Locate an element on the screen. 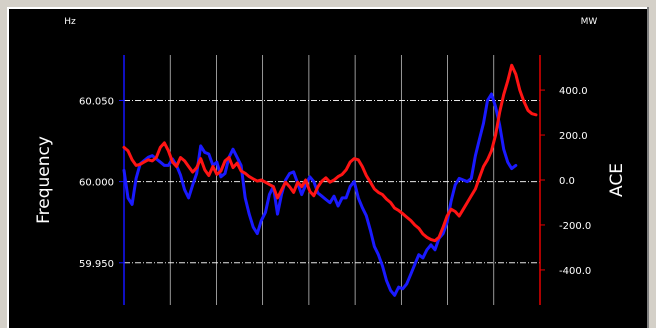 The width and height of the screenshot is (656, 328). left-tick-label: 60.000 is located at coordinates (96, 183).